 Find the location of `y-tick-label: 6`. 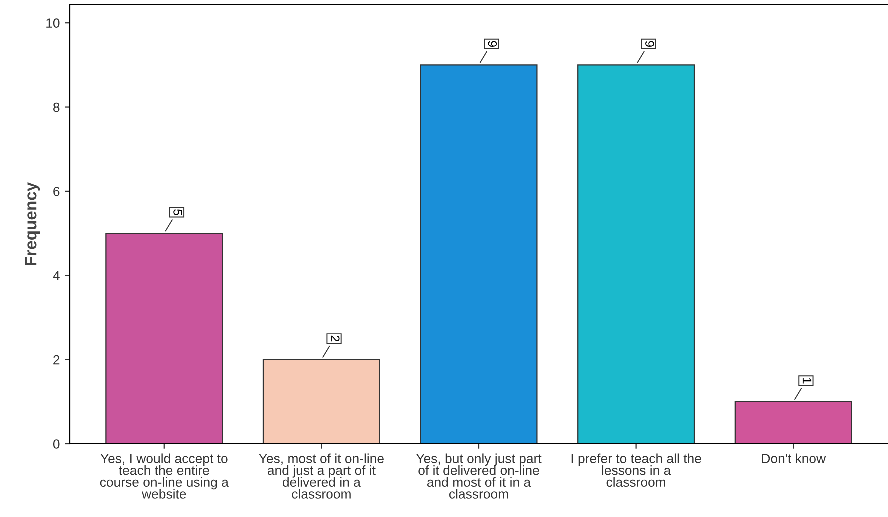

y-tick-label: 6 is located at coordinates (57, 191).